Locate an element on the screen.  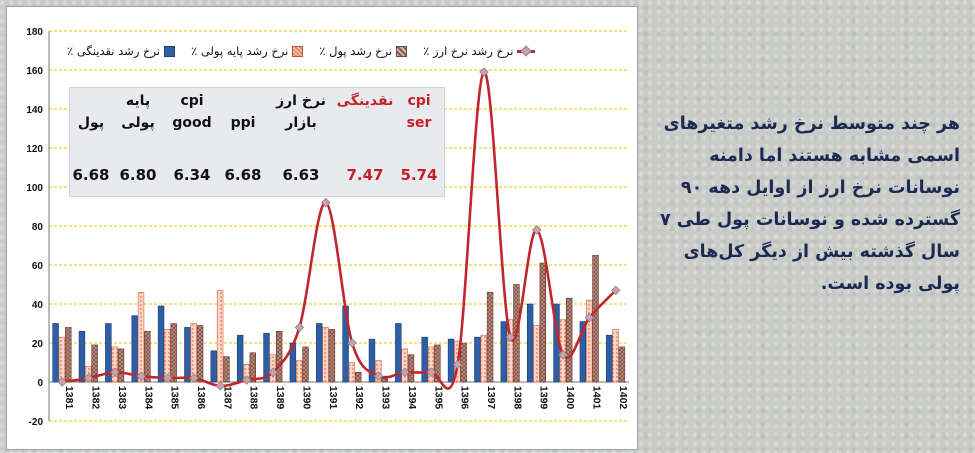
y-tick-label: 140 is located at coordinates (34, 110).